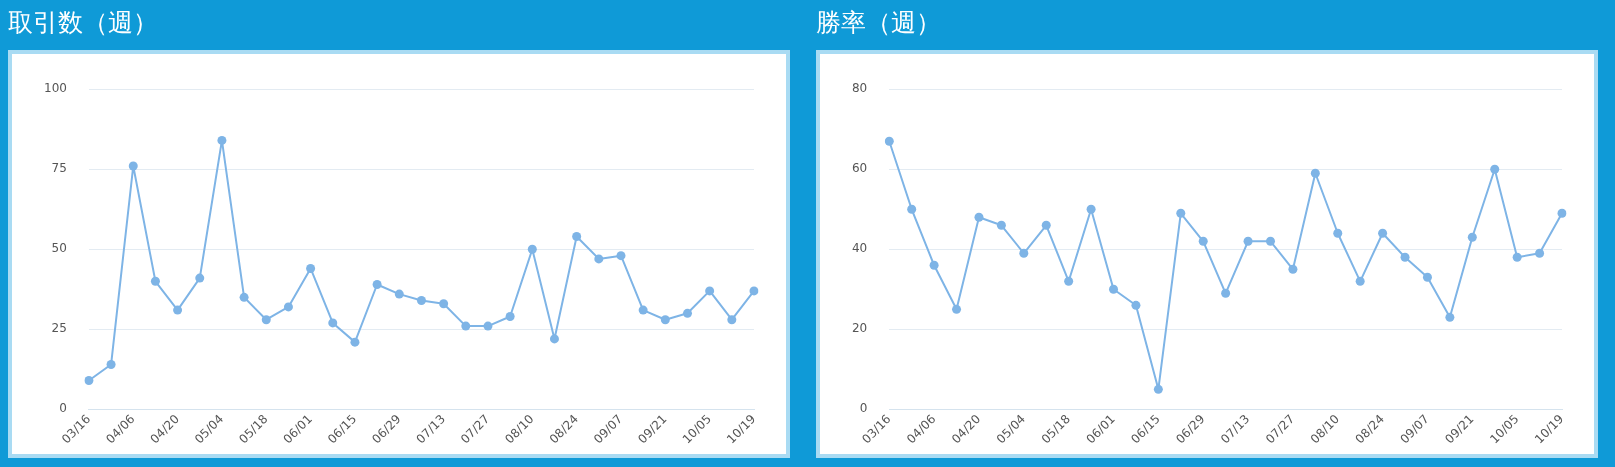 The width and height of the screenshot is (1615, 467). What do you see at coordinates (59, 328) in the screenshot?
I see `y-tick-label: 25` at bounding box center [59, 328].